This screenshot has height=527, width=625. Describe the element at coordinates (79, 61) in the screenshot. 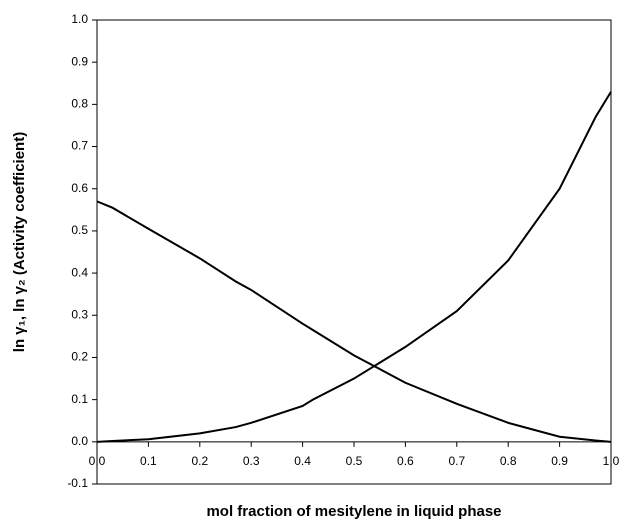

I see `y-tick-label: 0.9` at that location.